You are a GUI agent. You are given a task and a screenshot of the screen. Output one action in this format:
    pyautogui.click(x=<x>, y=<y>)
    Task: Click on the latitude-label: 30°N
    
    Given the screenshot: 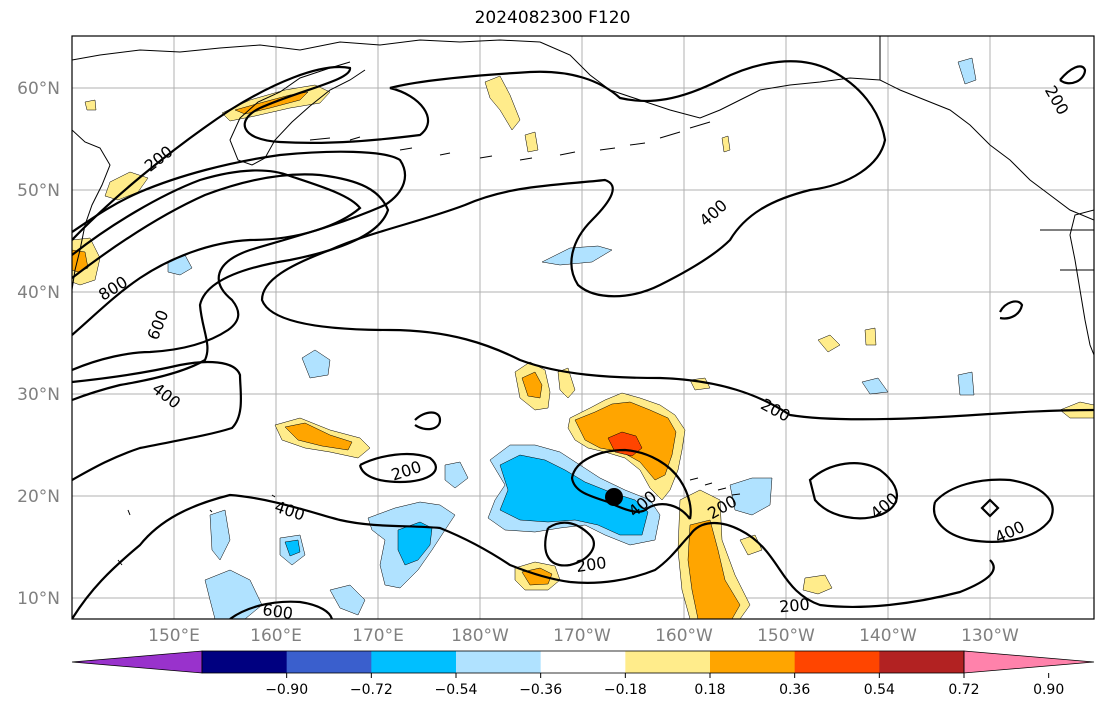 What is the action you would take?
    pyautogui.click(x=38, y=395)
    